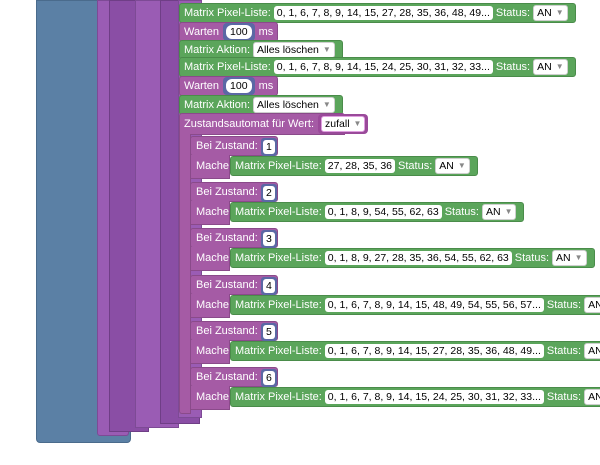 The height and width of the screenshot is (465, 600). I want to click on case-state-field: 6, so click(269, 378).